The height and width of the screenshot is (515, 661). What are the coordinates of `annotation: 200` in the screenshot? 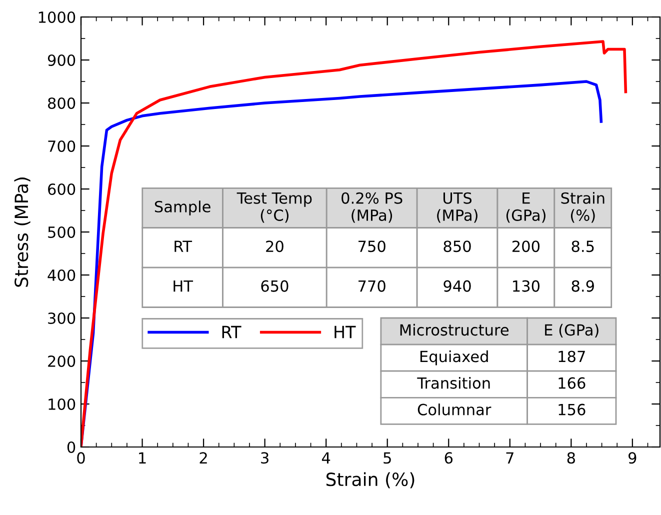 It's located at (526, 246).